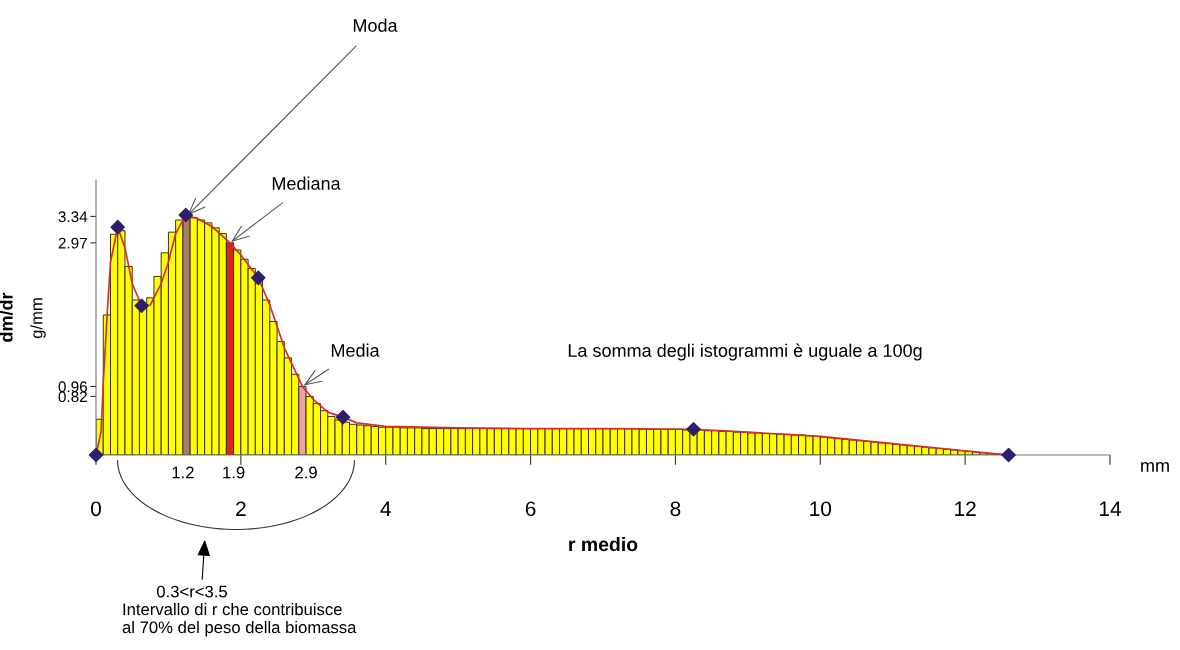  I want to click on annotation: Moda, so click(375, 25).